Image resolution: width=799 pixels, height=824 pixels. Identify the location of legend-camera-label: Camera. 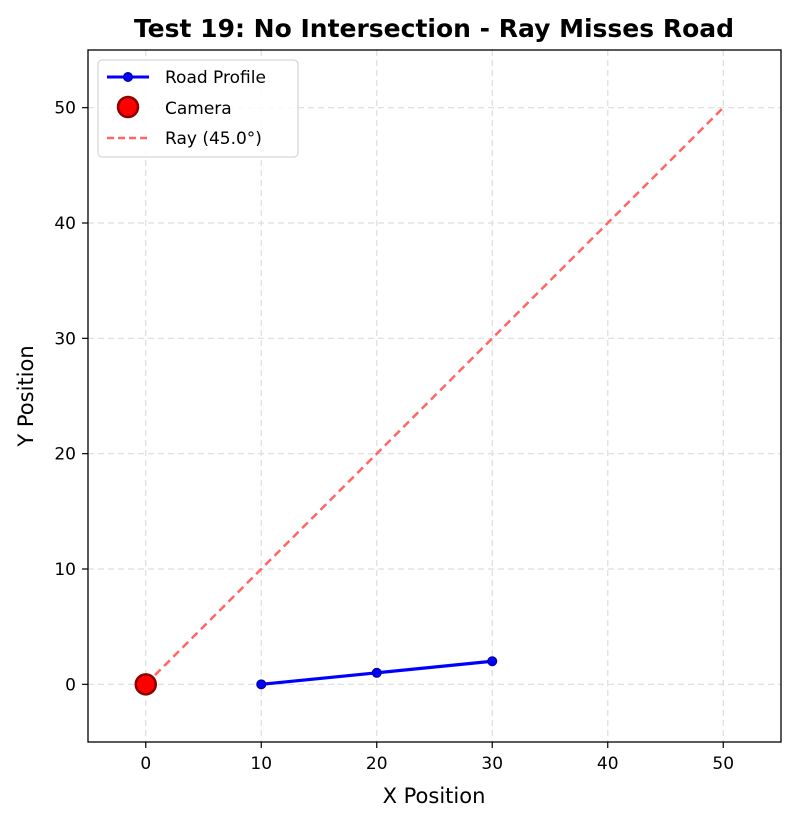
(198, 109).